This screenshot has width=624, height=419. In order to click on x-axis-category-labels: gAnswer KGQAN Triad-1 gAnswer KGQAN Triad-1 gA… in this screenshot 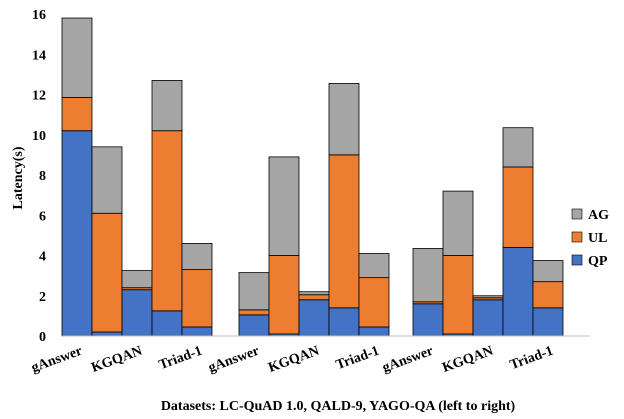, I will do `click(293, 360)`.